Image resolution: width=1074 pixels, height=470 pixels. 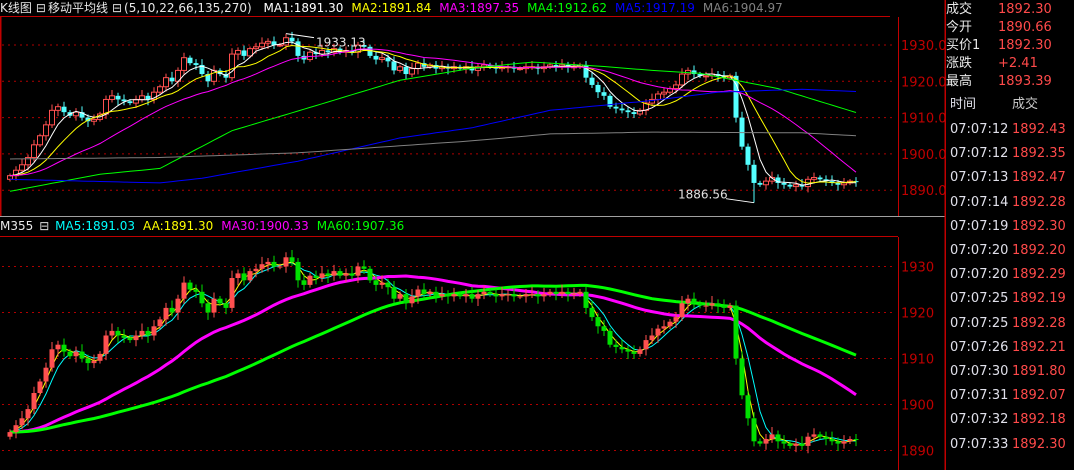 What do you see at coordinates (17, 226) in the screenshot?
I see `indicator-title: M355` at bounding box center [17, 226].